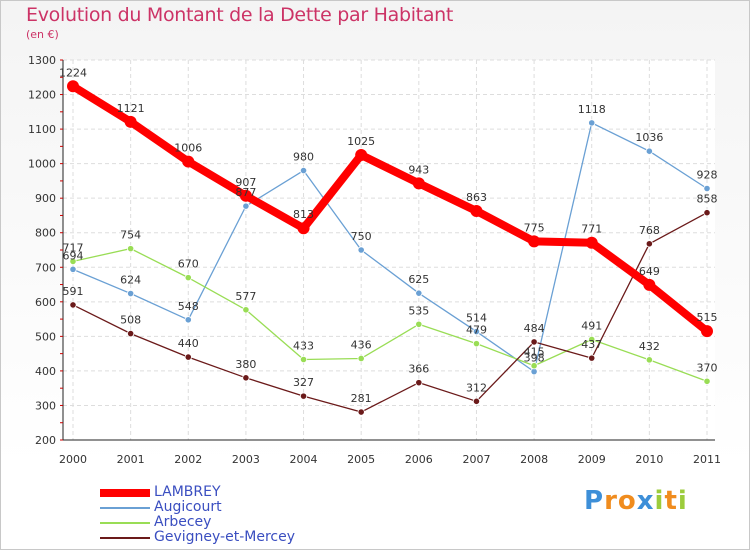 This screenshot has width=750, height=550. I want to click on y-tick-label: 400, so click(45, 371).